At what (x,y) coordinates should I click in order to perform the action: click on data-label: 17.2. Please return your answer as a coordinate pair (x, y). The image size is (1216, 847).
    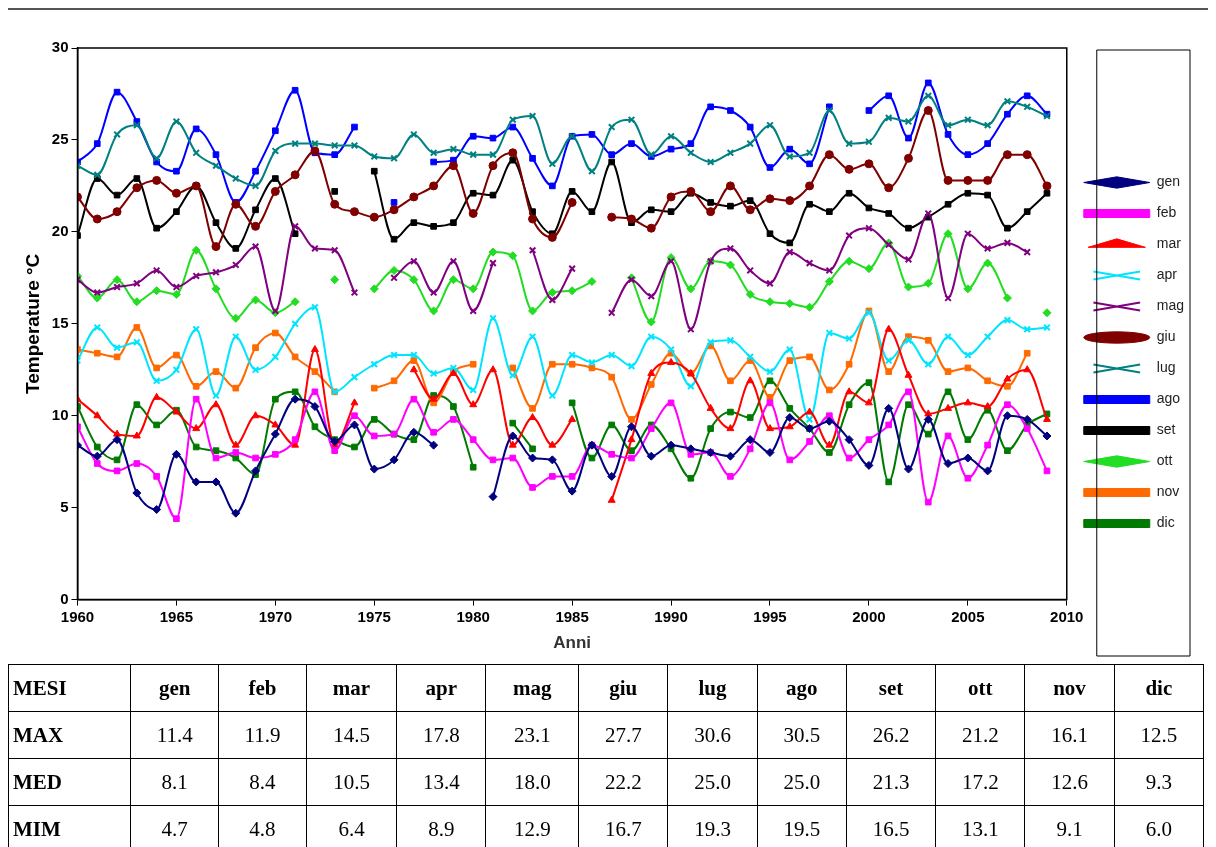
    Looking at the image, I should click on (980, 782).